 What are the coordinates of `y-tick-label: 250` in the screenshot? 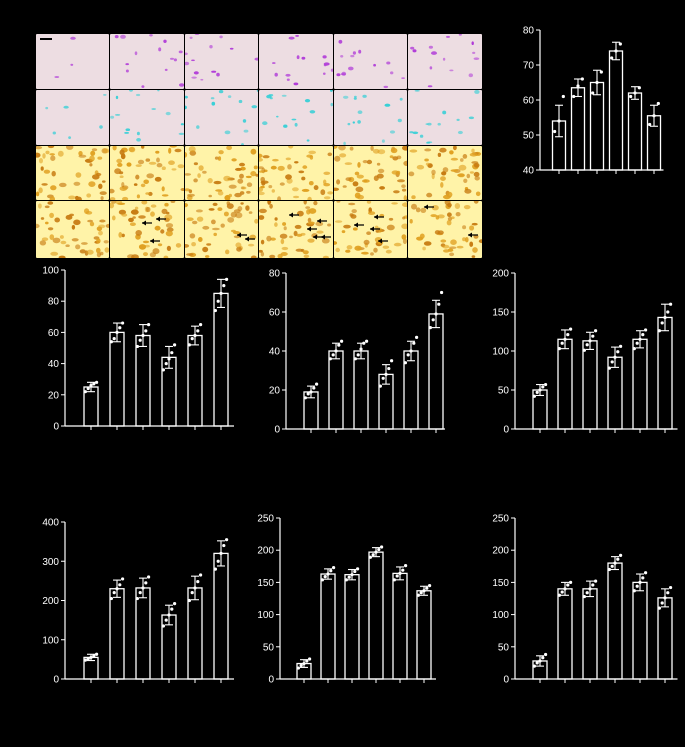 It's located at (500, 519).